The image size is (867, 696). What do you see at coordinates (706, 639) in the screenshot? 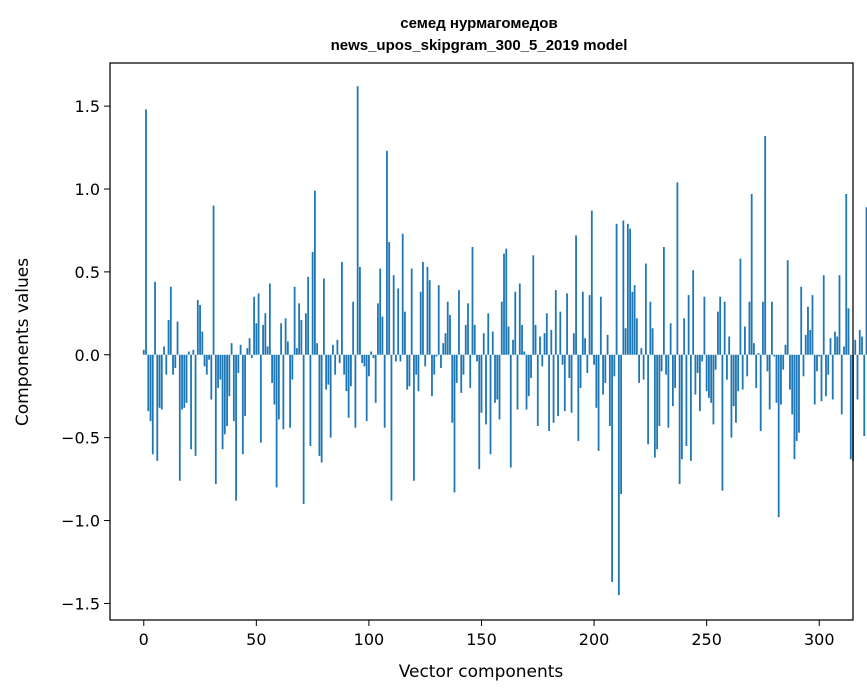
I see `x-tick-label: 250` at bounding box center [706, 639].